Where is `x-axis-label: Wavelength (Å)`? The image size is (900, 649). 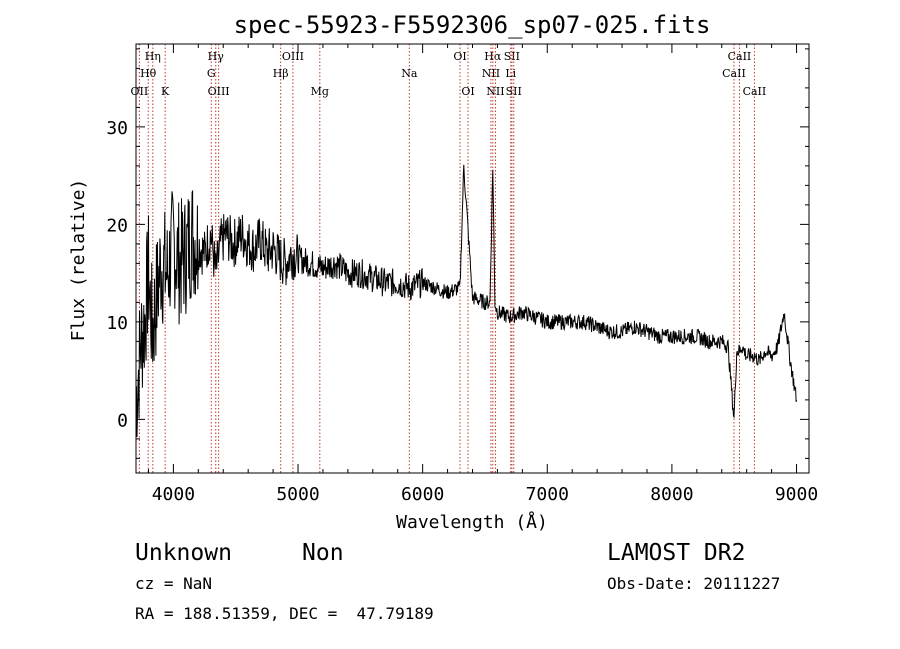 x-axis-label: Wavelength (Å) is located at coordinates (472, 522).